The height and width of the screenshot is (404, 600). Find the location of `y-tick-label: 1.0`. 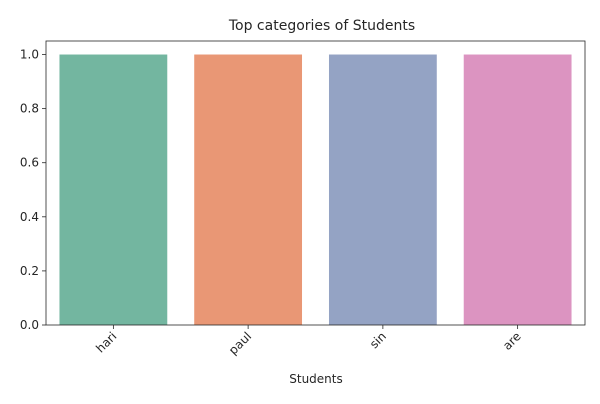

y-tick-label: 1.0 is located at coordinates (29, 55).